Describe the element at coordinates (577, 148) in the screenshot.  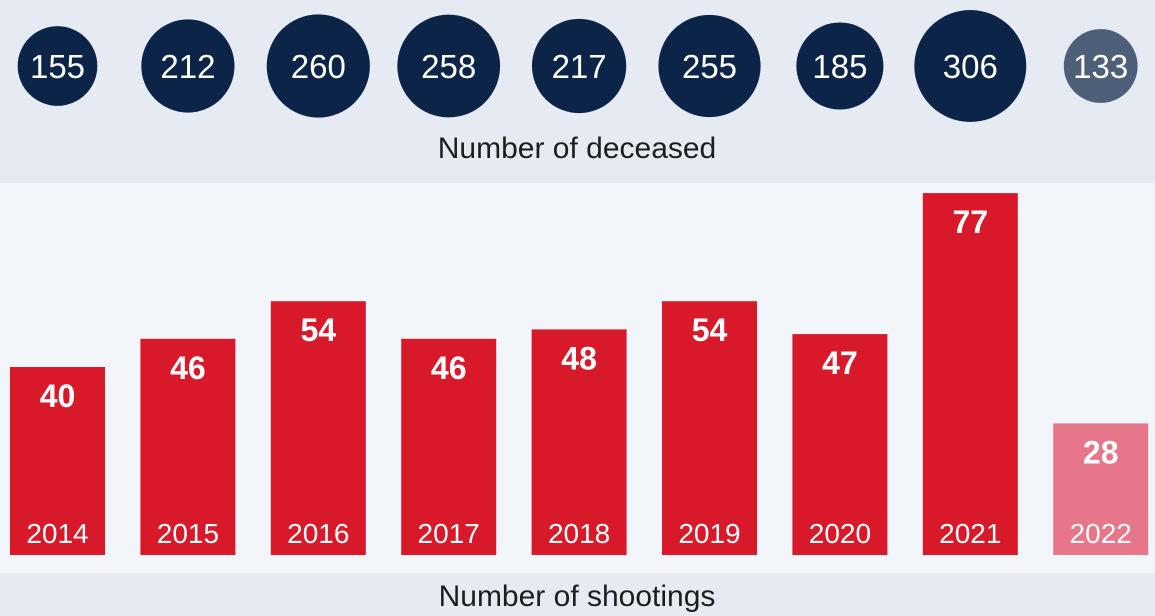
I see `deceased-caption: Number of deceased` at that location.